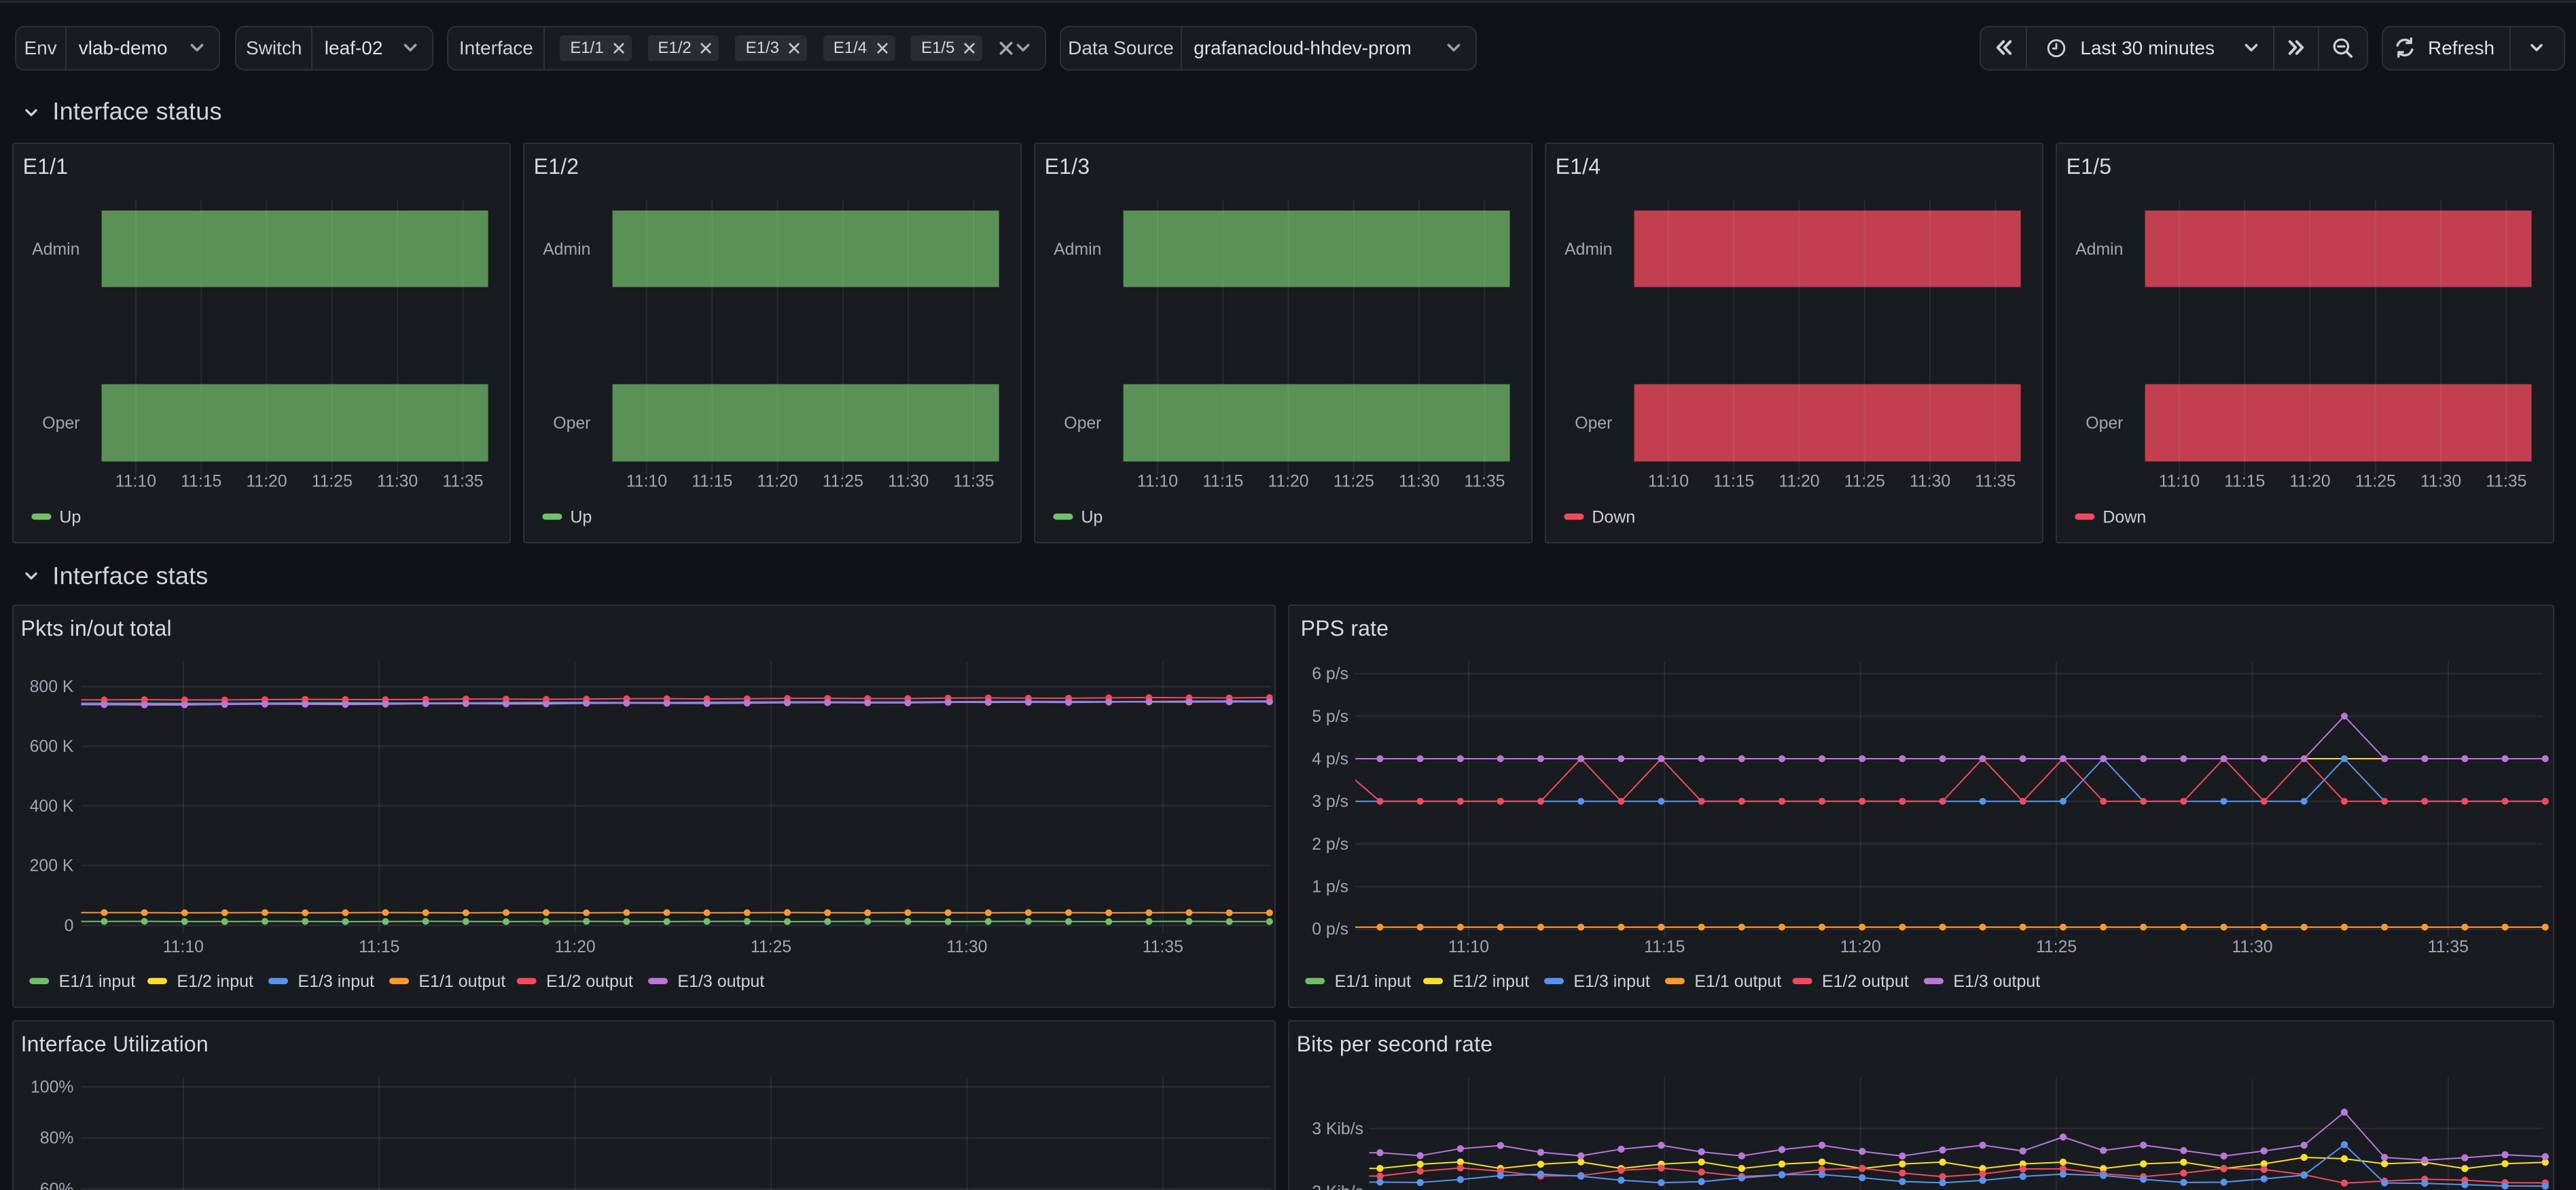 Image resolution: width=2576 pixels, height=1190 pixels. Describe the element at coordinates (1330, 929) in the screenshot. I see `svg-text: 0 p/s` at that location.